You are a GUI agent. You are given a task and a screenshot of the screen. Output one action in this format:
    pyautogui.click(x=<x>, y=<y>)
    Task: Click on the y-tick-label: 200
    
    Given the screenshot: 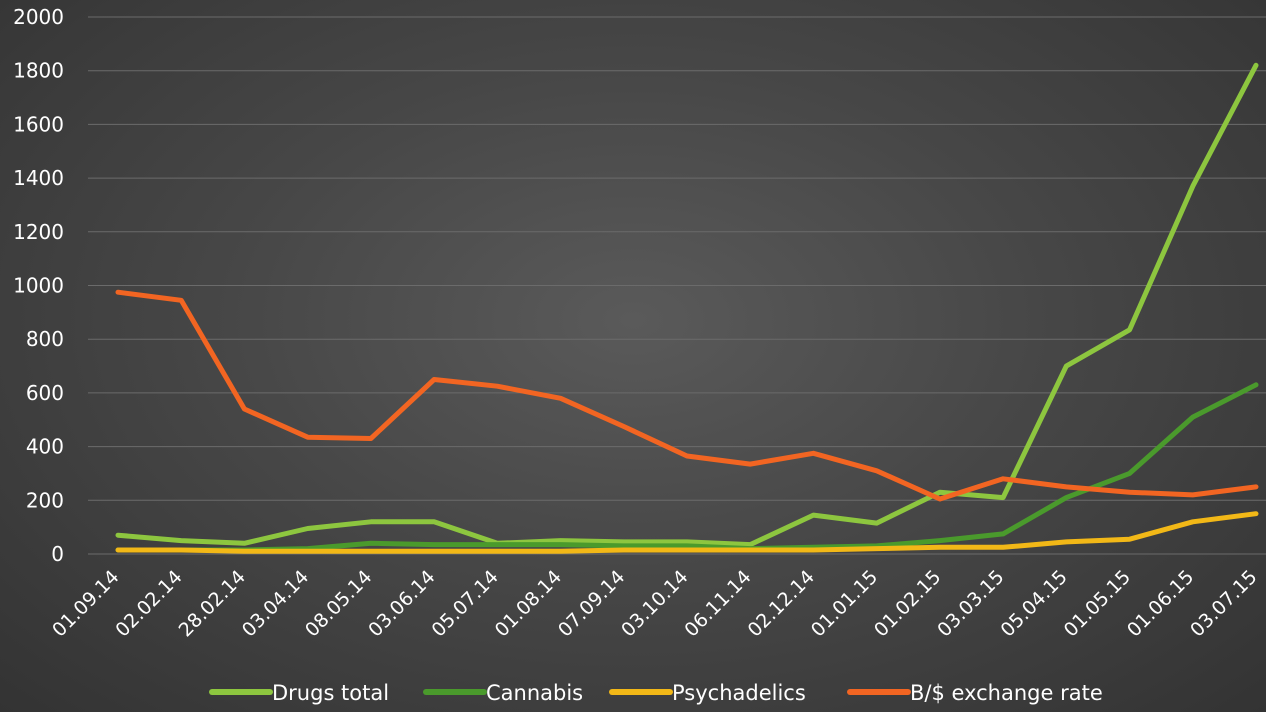 What is the action you would take?
    pyautogui.click(x=45, y=500)
    